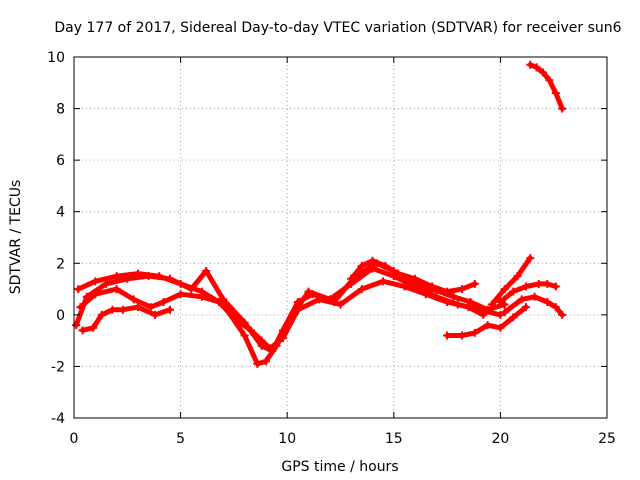  What do you see at coordinates (60, 110) in the screenshot?
I see `y-tick-label: 8` at bounding box center [60, 110].